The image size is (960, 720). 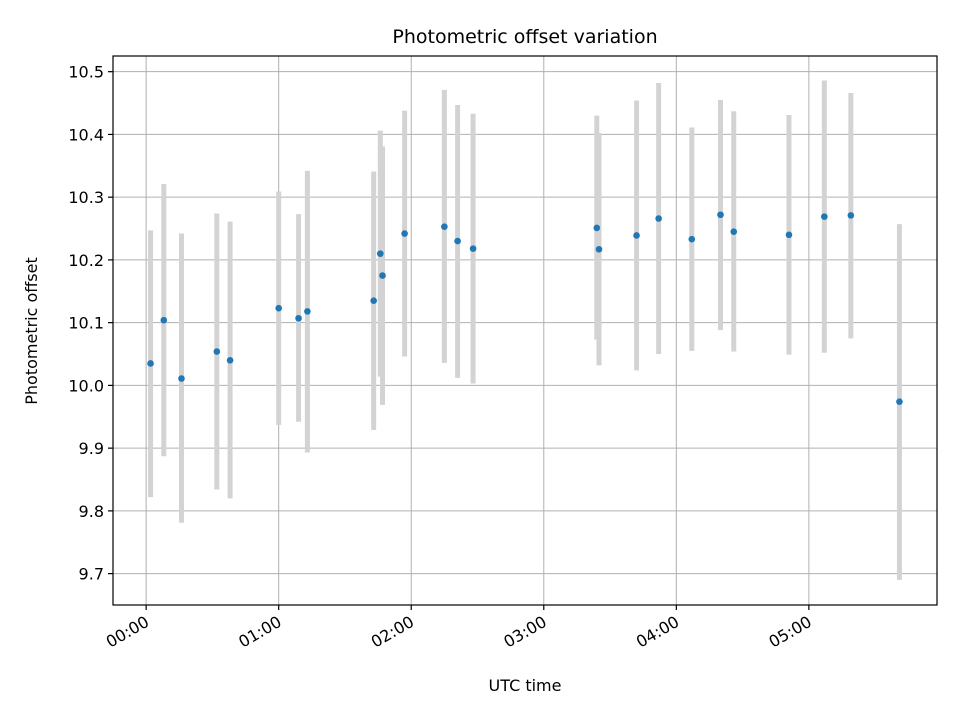 I want to click on y-tick-label: 10.4, so click(x=86, y=134).